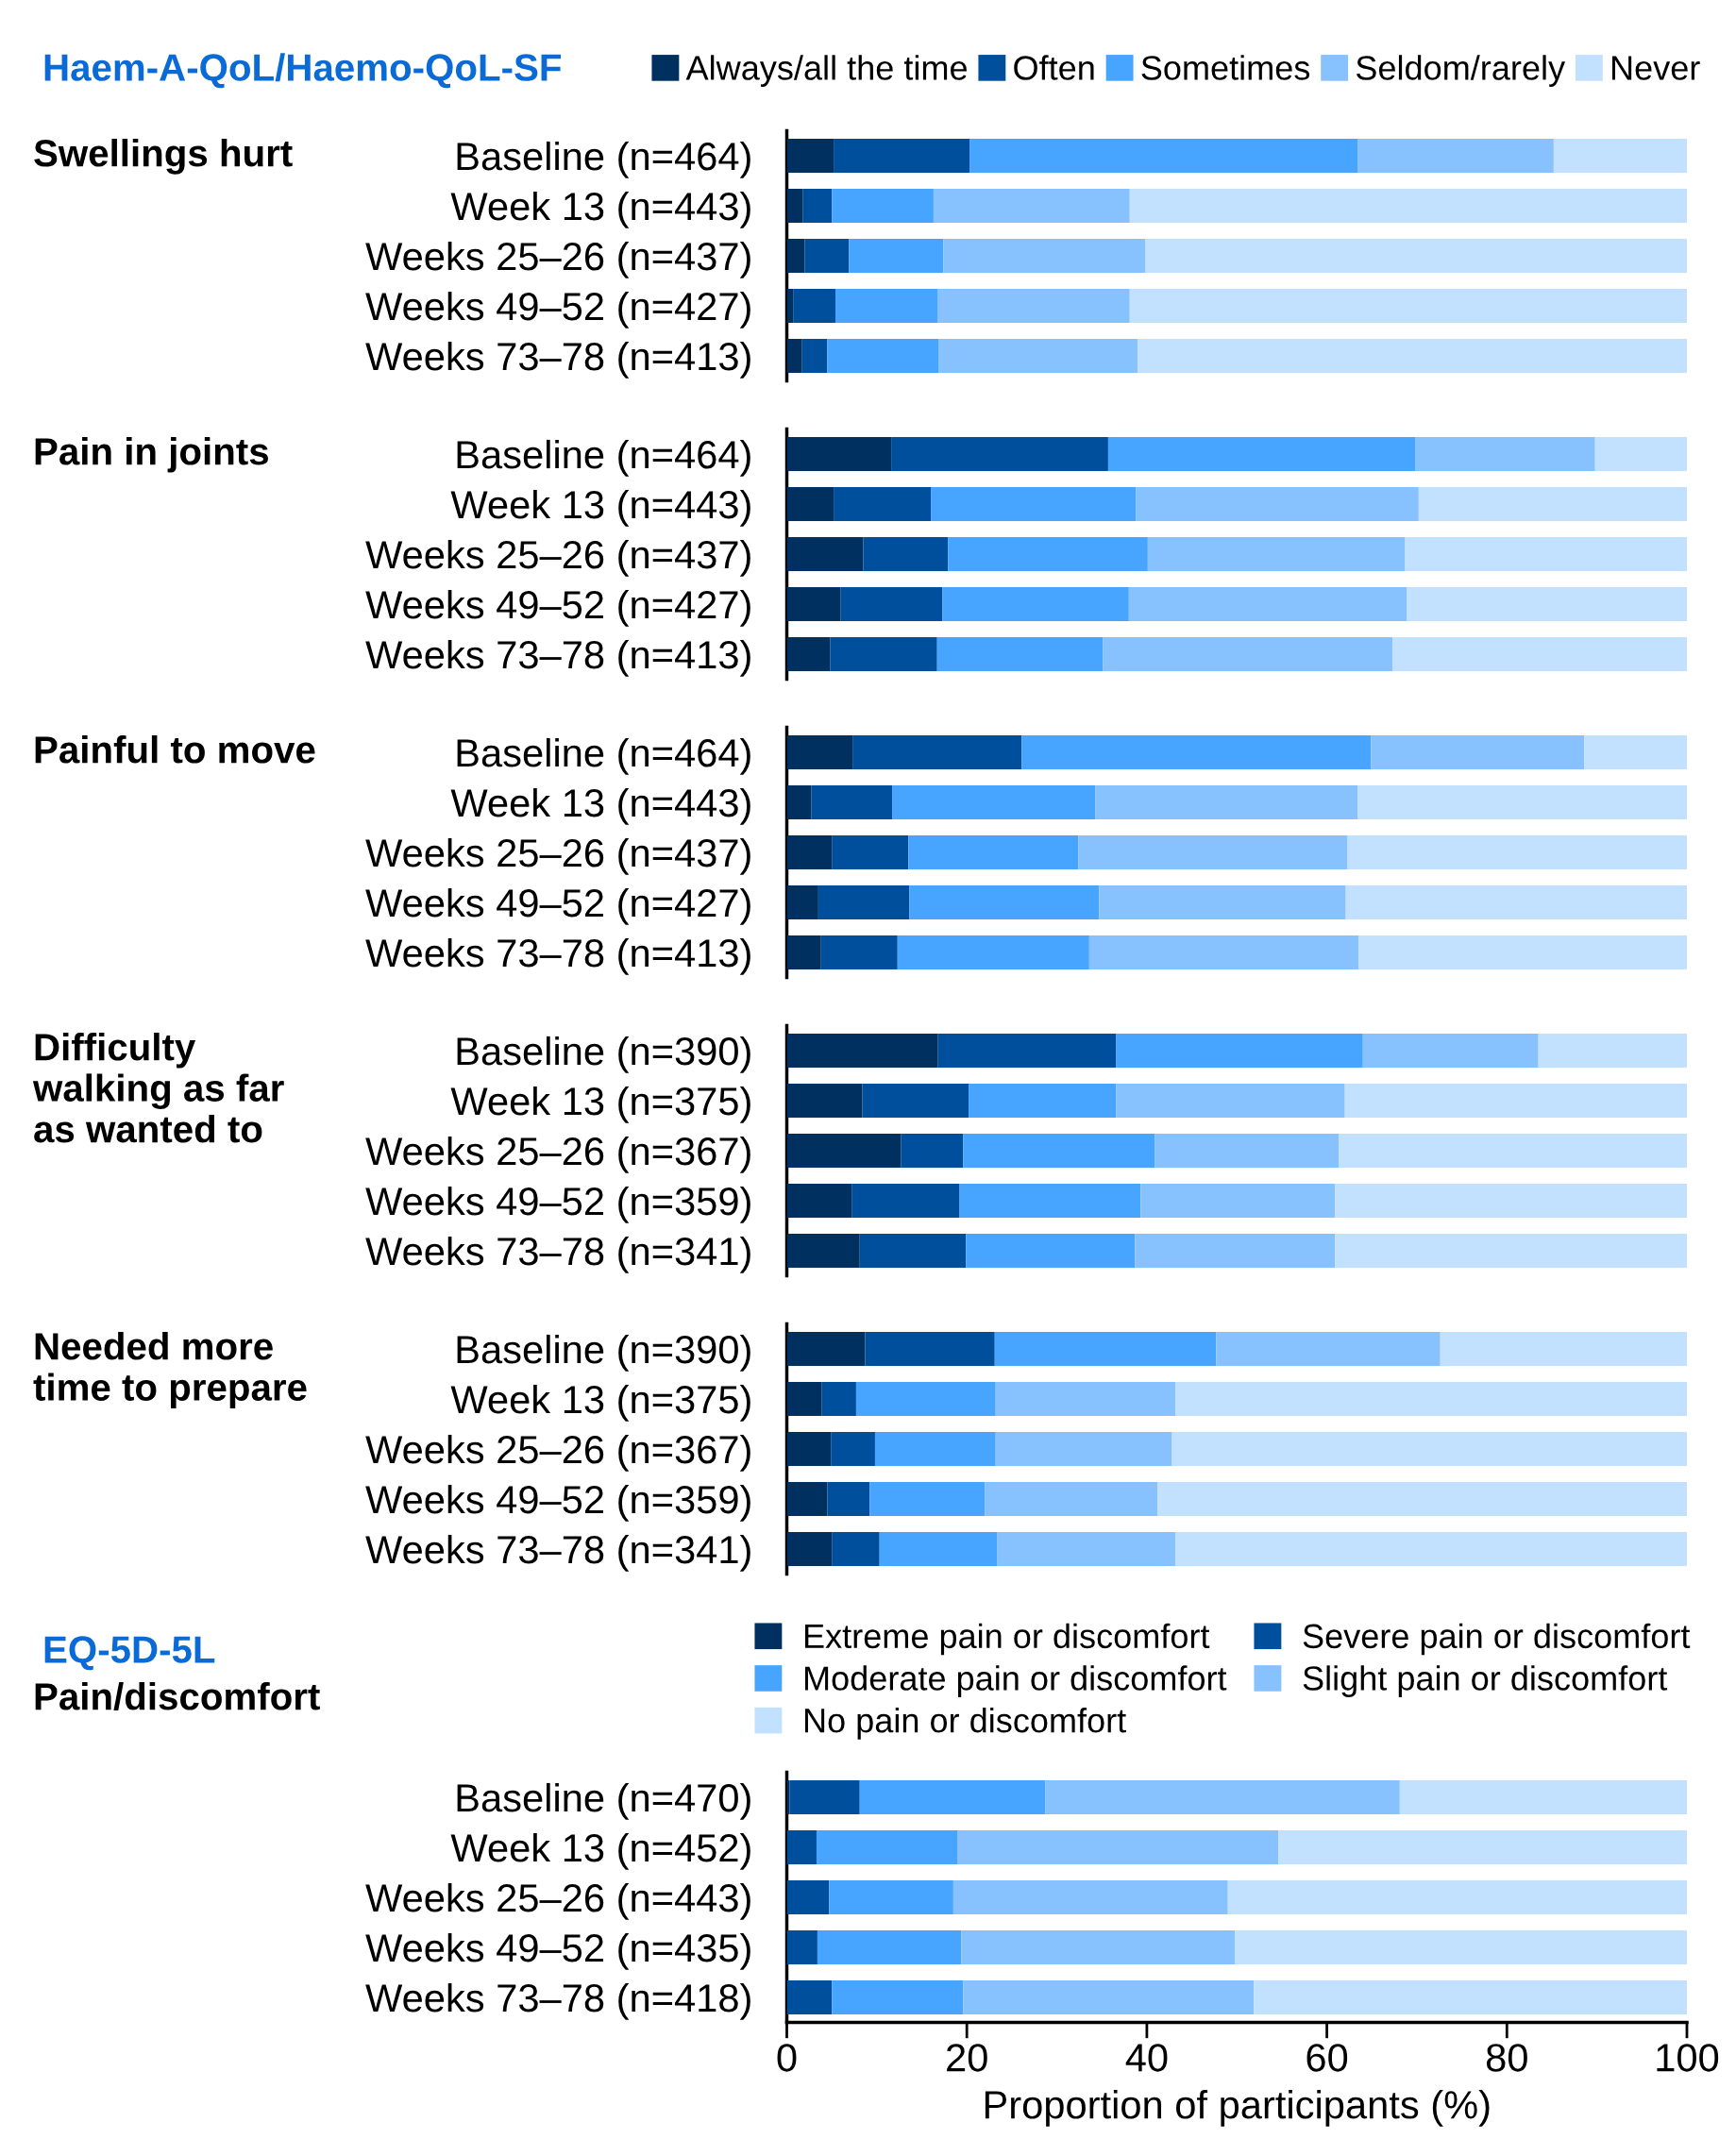  I want to click on x-tick-label: 40, so click(1146, 2058).